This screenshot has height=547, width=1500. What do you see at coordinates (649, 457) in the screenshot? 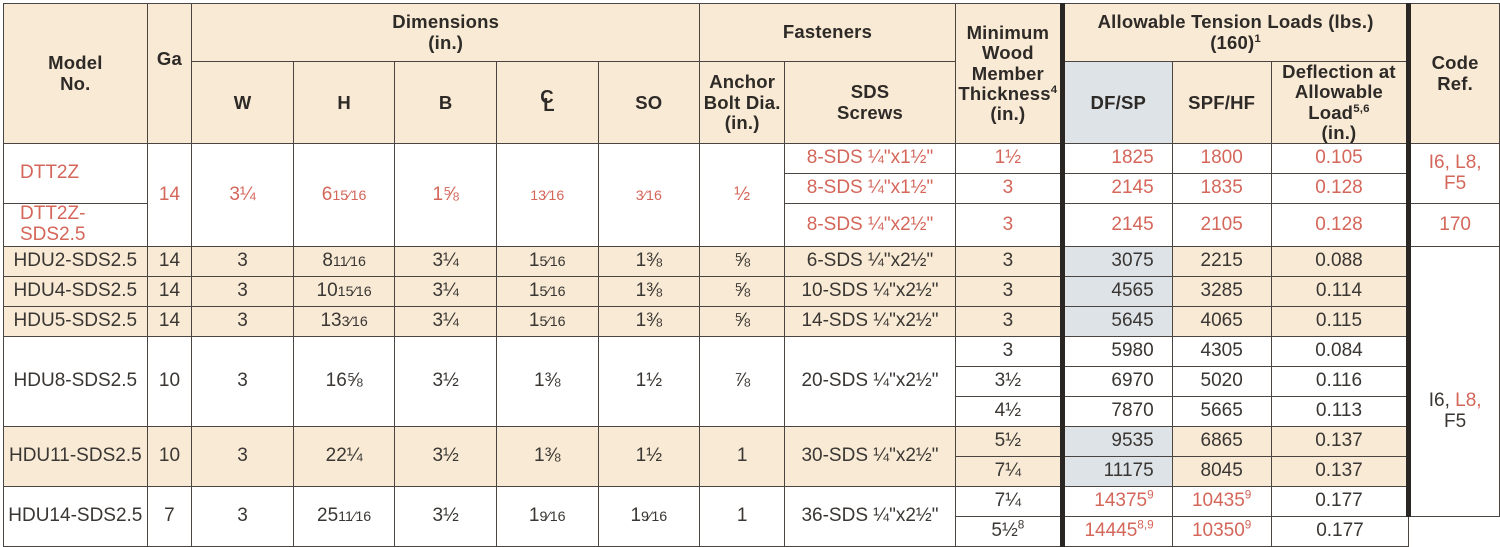
I see `dim-so: 1½` at bounding box center [649, 457].